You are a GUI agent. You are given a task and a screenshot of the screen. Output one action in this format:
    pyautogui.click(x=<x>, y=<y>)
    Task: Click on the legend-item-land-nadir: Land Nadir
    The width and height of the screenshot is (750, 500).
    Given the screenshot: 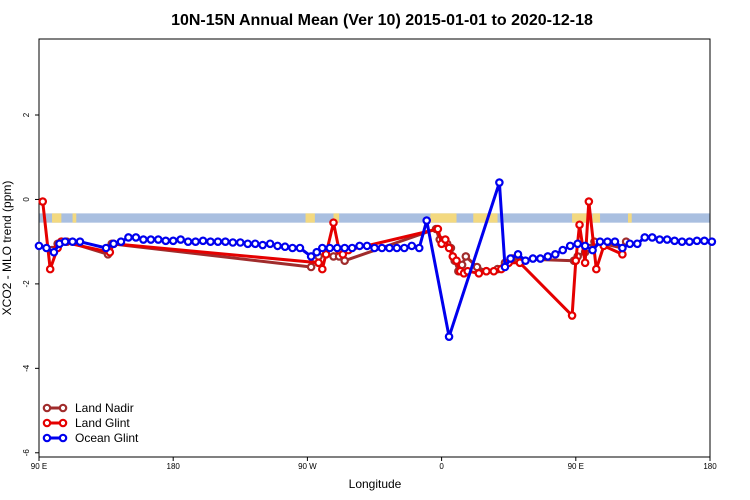 What is the action you would take?
    pyautogui.click(x=88, y=408)
    